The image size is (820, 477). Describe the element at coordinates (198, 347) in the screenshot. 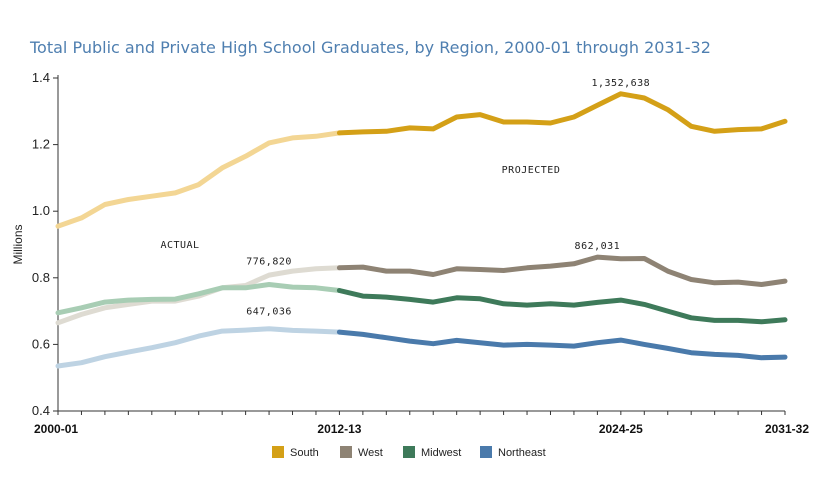

I see `series-line-northeast-actual` at that location.